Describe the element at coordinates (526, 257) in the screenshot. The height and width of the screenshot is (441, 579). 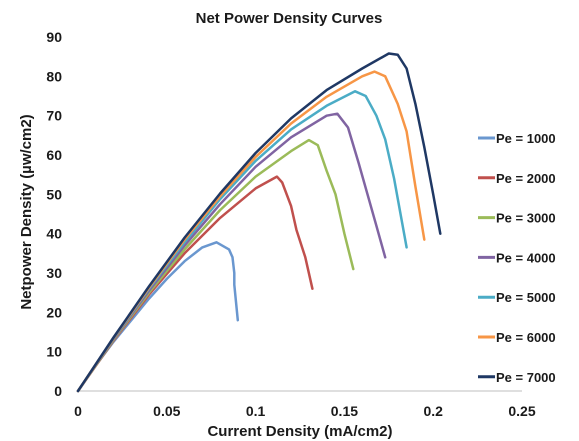
I see `legend-label: Pe = 4000` at that location.